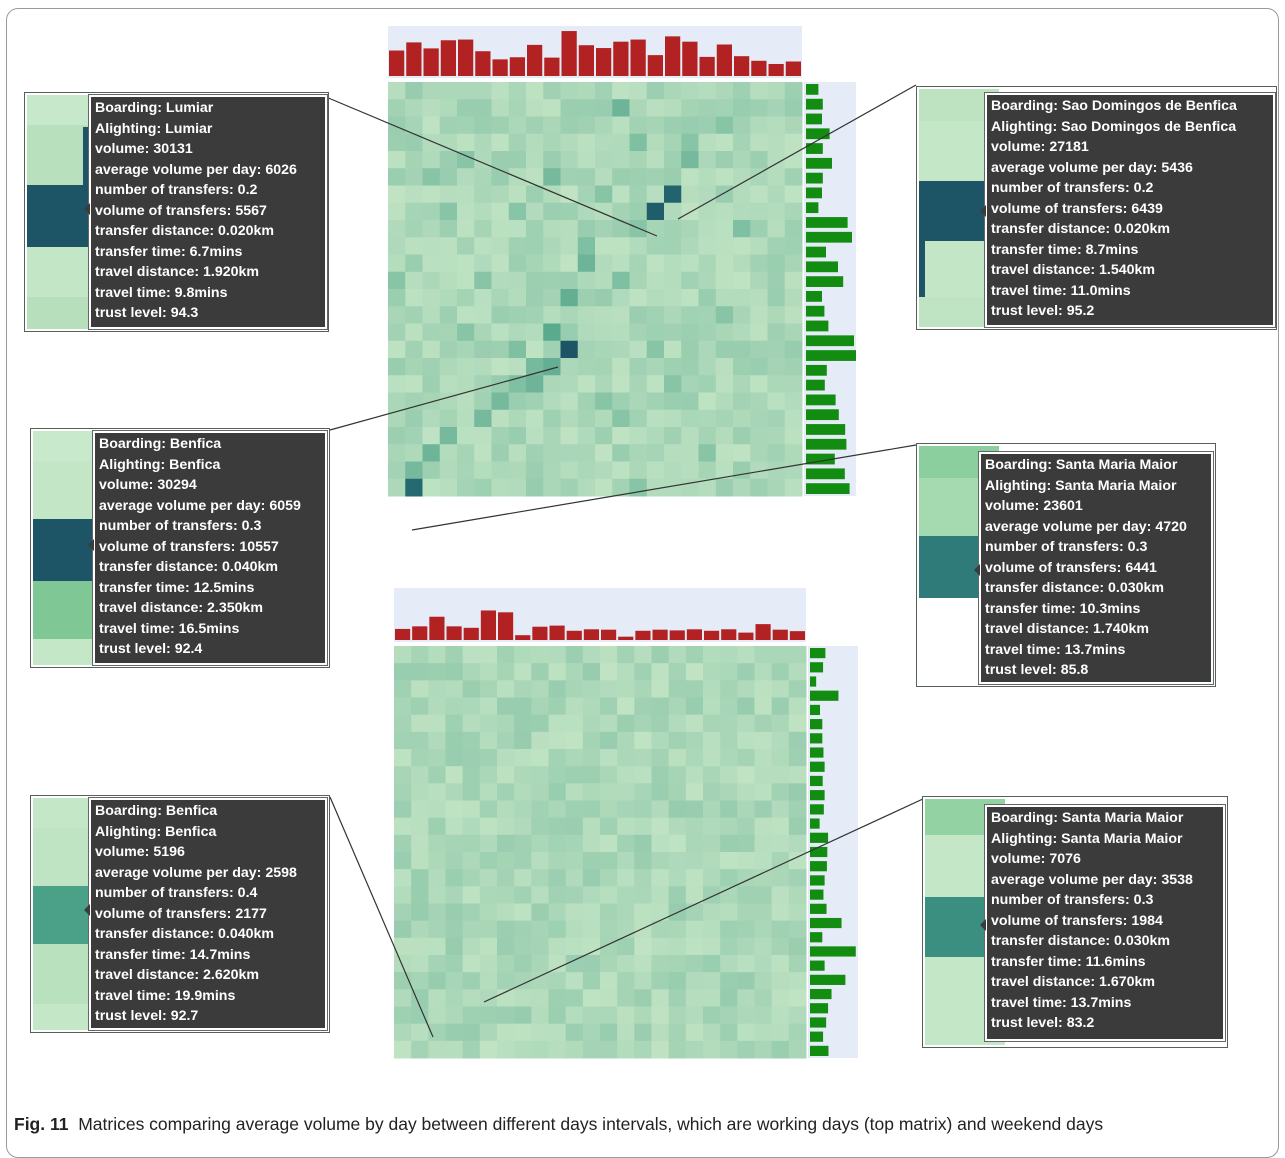 The image size is (1285, 1158). What do you see at coordinates (1077, 208) in the screenshot?
I see `tooltip-line: volume of transfers: 6439` at bounding box center [1077, 208].